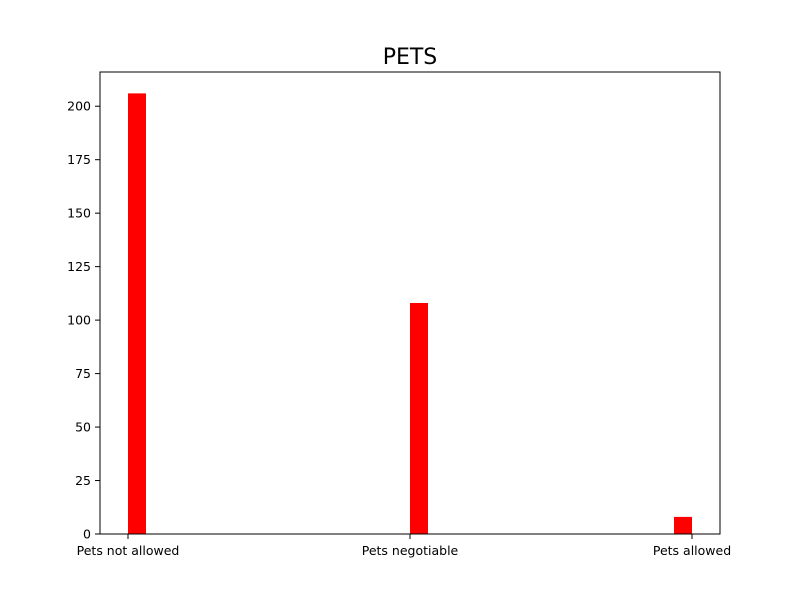 This screenshot has height=600, width=800. I want to click on x-tick-label: Pets allowed, so click(692, 550).